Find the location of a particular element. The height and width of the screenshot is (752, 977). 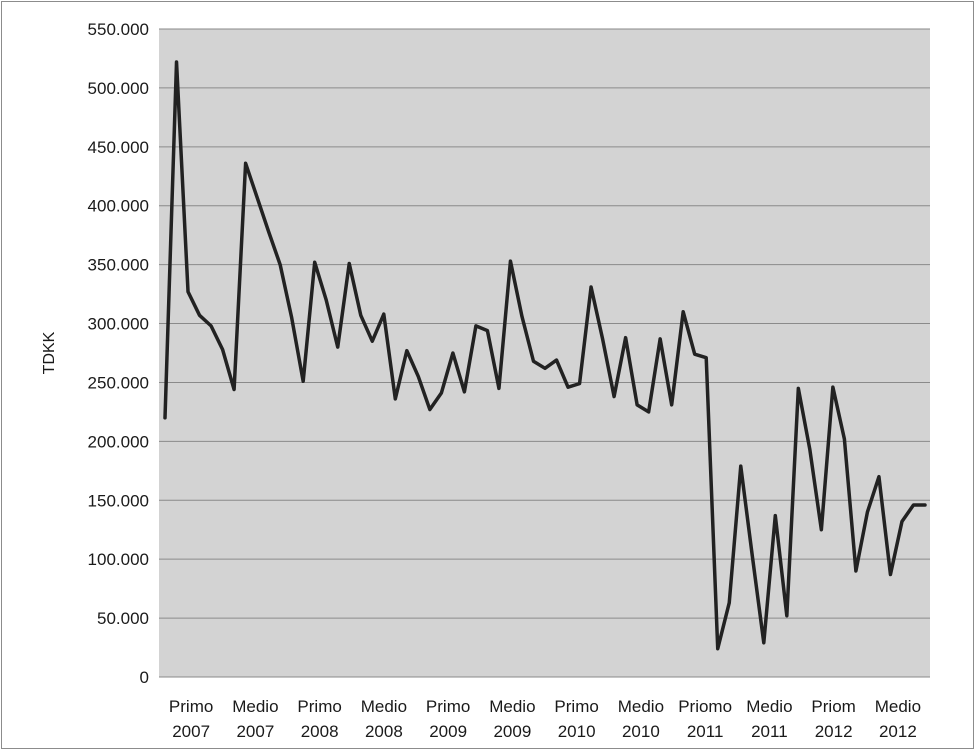

y-tick-label: 300.000 is located at coordinates (118, 324).